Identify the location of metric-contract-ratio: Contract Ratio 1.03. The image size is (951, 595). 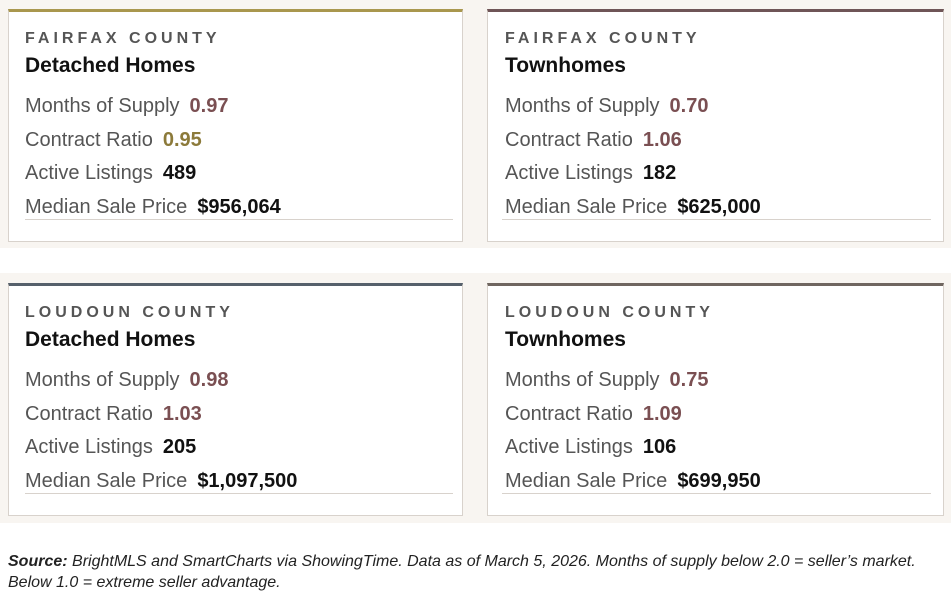
(239, 415).